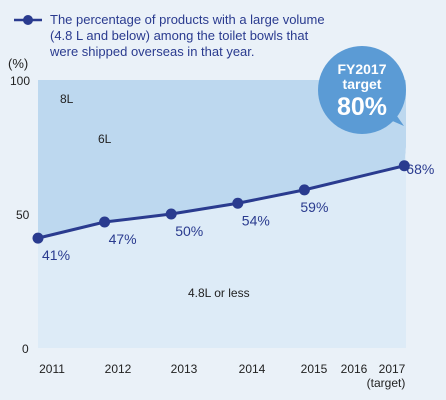 Image resolution: width=446 pixels, height=400 pixels. What do you see at coordinates (222, 376) in the screenshot?
I see `x-axis-ticks: 2011 2012 2013 2014 2015 2016 2017(target)` at bounding box center [222, 376].